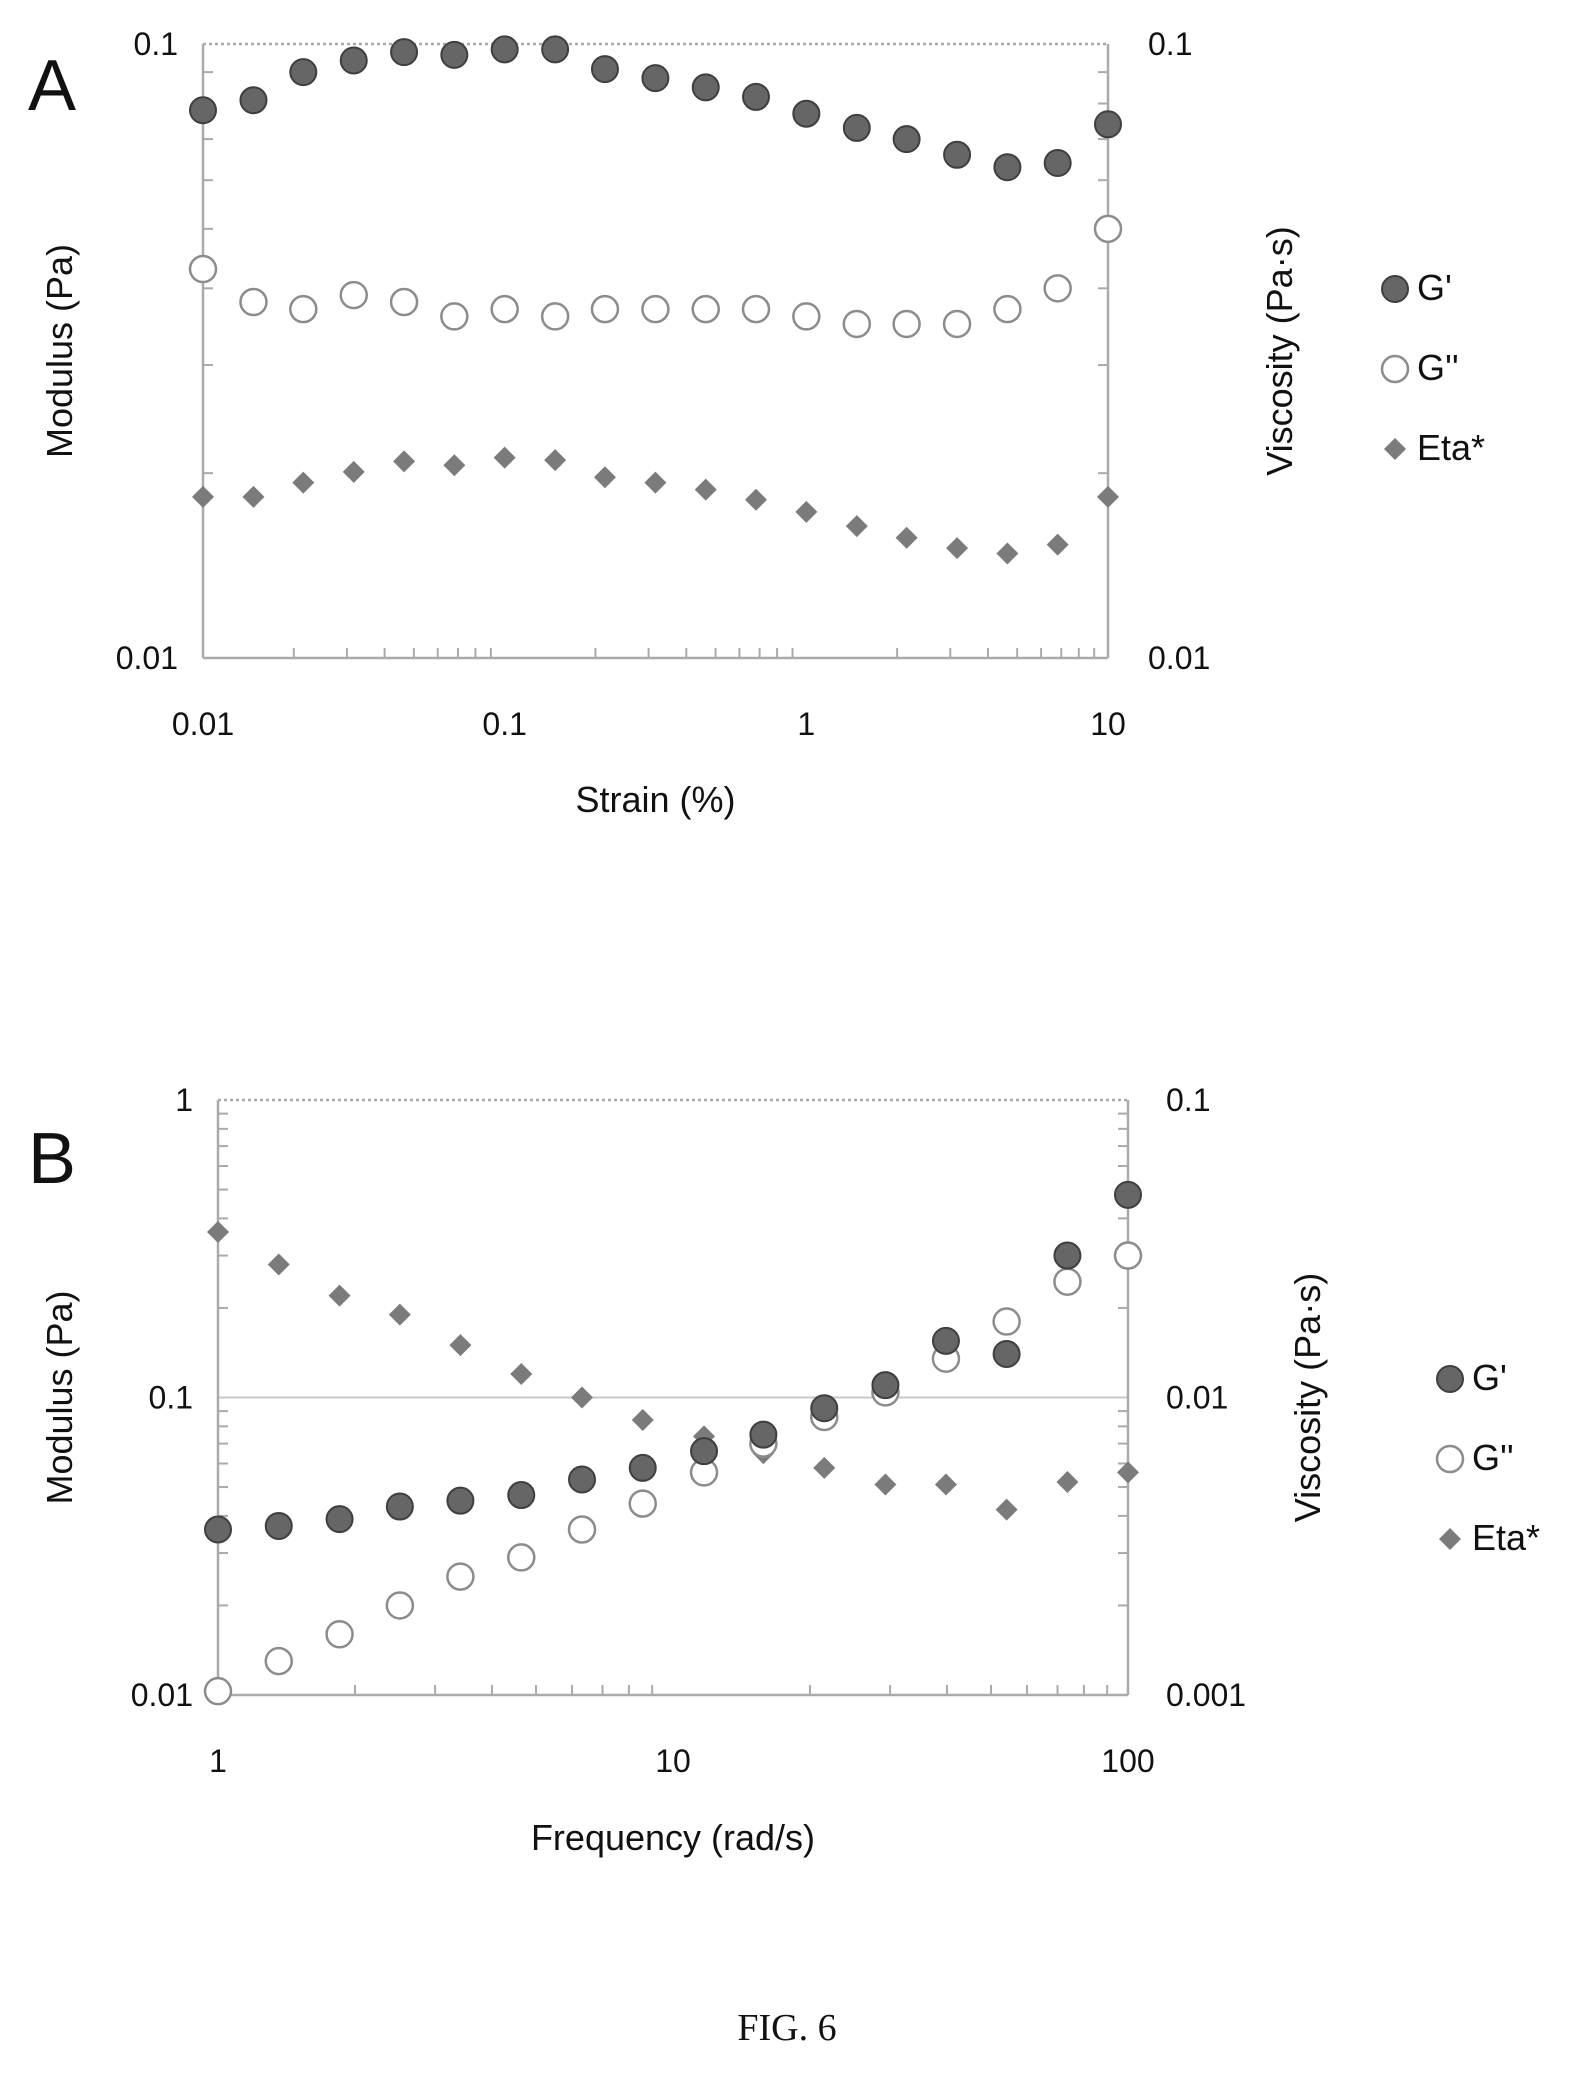  I want to click on x-tick-label: 100, so click(1127, 1761).